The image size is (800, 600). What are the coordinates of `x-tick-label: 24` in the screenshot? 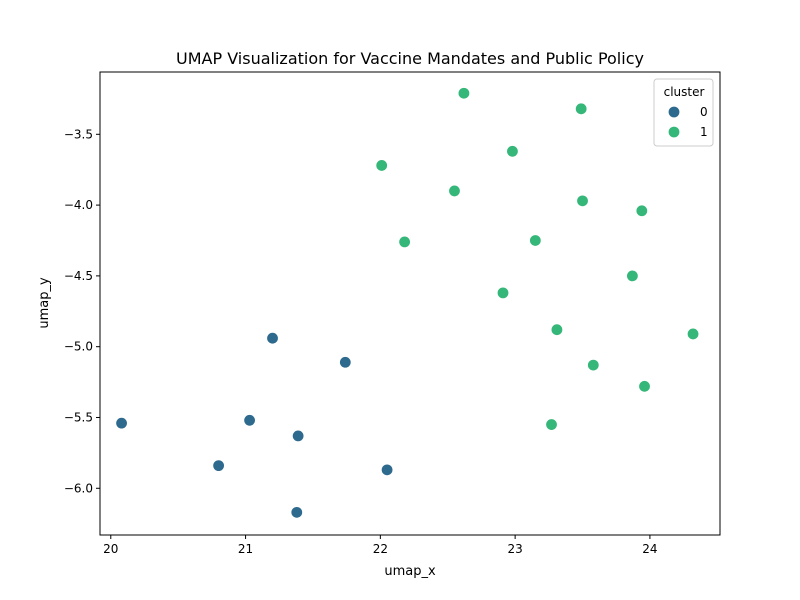 It's located at (649, 549).